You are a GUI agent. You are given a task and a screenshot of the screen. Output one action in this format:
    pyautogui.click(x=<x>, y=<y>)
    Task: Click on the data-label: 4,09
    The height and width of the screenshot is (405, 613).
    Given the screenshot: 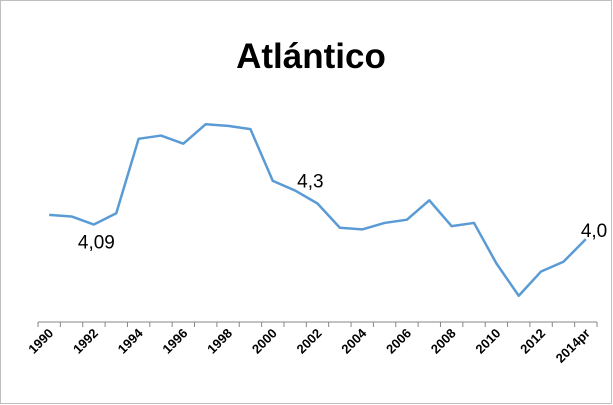 What is the action you would take?
    pyautogui.click(x=96, y=243)
    